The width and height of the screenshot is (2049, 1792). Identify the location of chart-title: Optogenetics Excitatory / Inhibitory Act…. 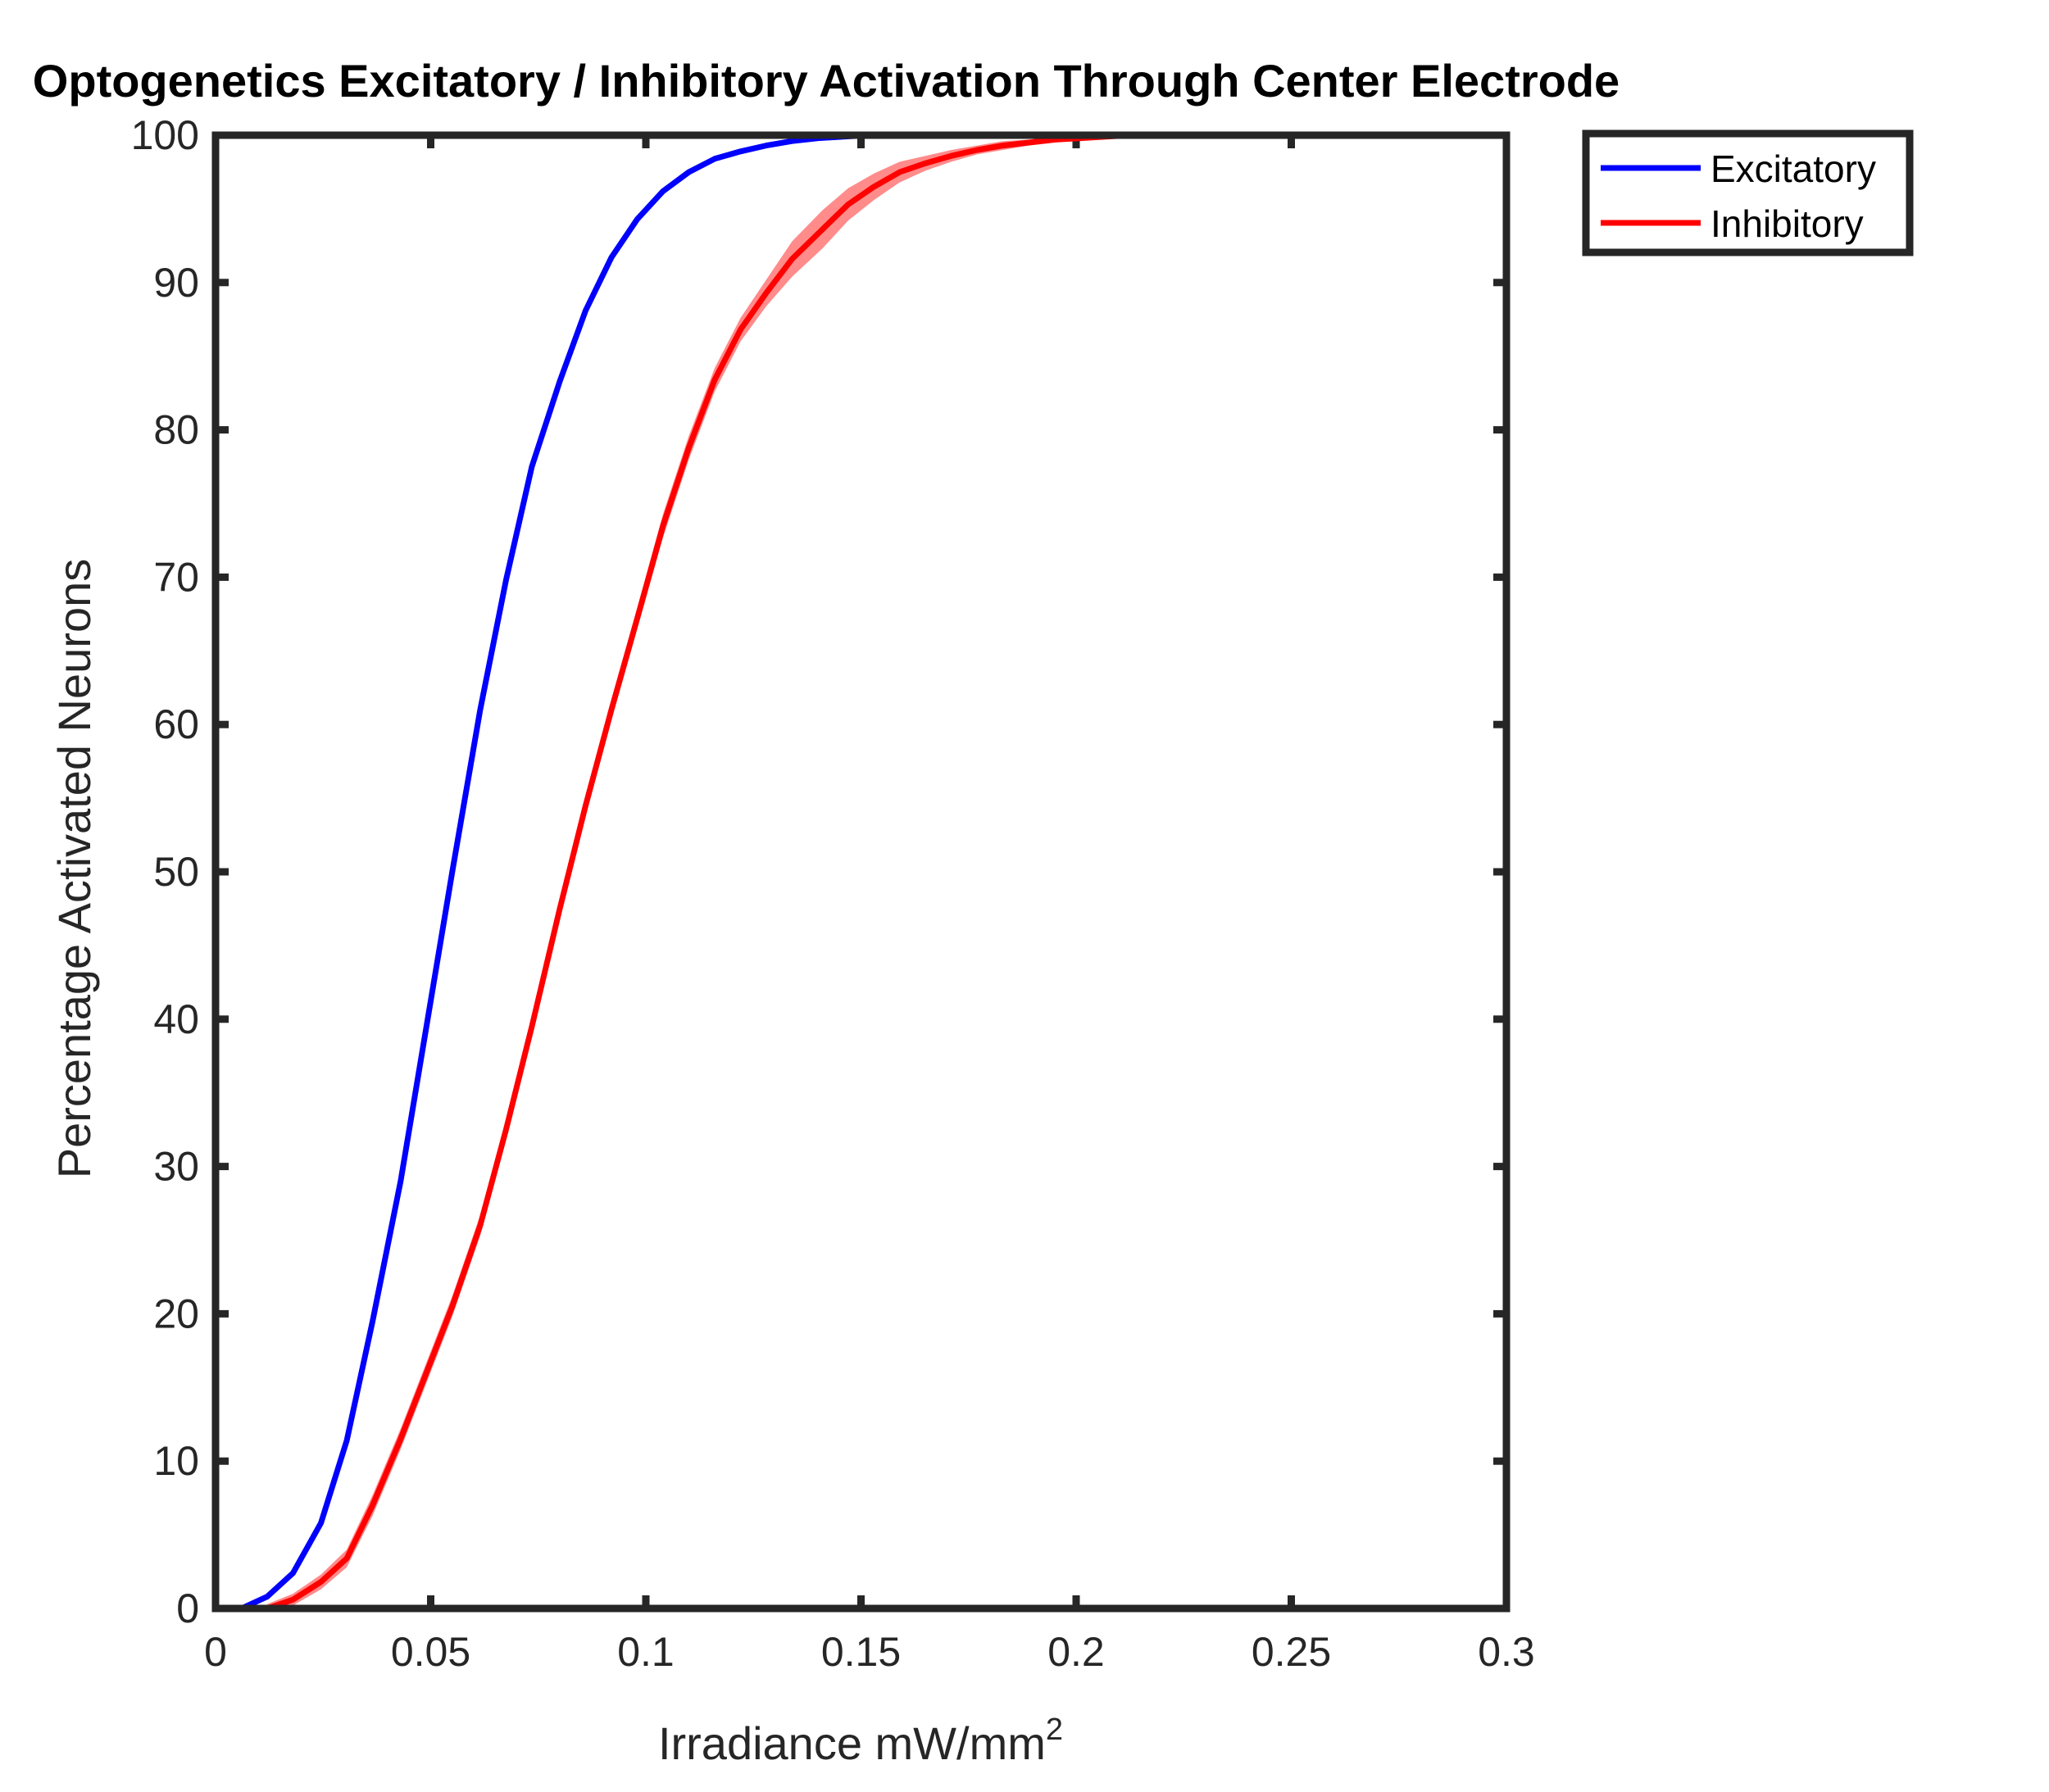
(826, 81).